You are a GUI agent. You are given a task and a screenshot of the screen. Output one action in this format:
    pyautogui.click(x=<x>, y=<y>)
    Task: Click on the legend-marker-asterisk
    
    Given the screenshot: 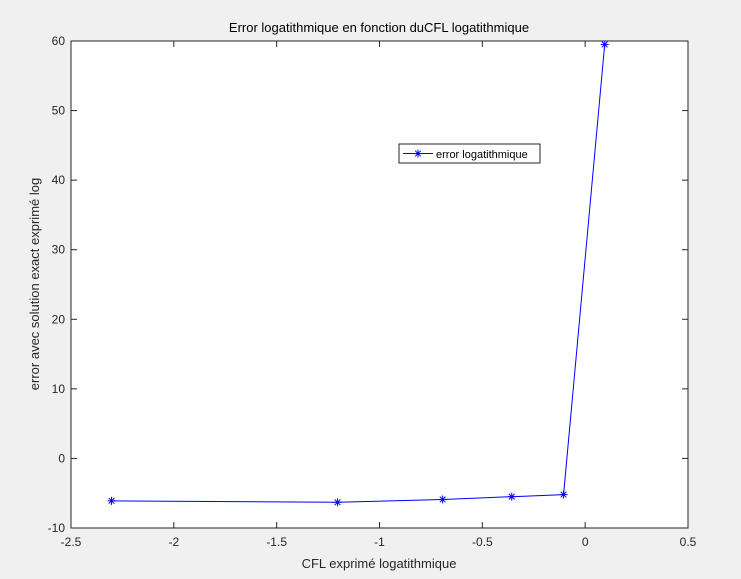 What is the action you would take?
    pyautogui.click(x=418, y=153)
    